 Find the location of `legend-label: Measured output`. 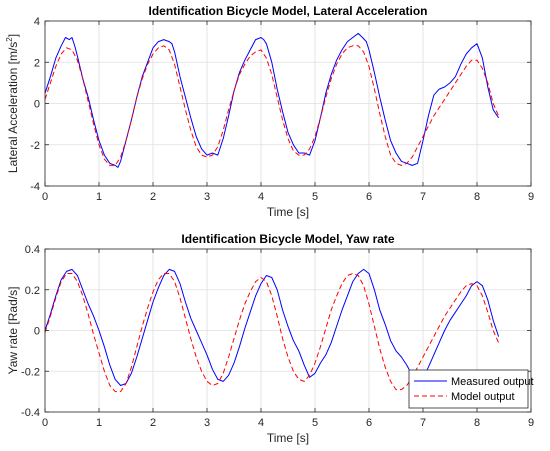

legend-label: Measured output is located at coordinates (492, 382).